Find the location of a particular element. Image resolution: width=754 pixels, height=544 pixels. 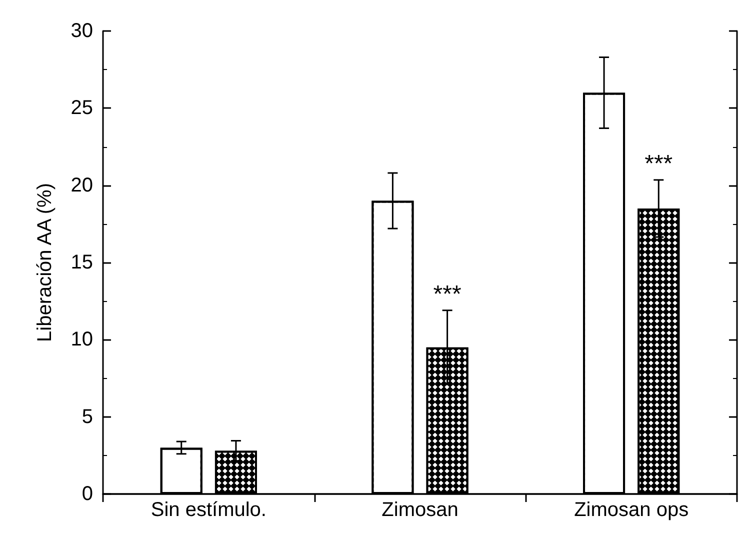

y-tick-label: 10 is located at coordinates (81, 339).